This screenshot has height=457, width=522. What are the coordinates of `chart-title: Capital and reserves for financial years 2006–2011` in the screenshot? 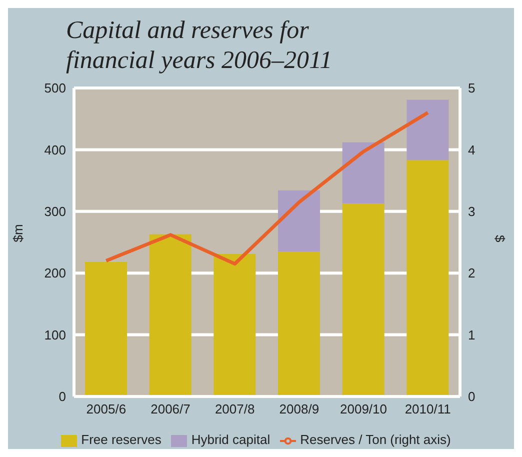 It's located at (200, 46).